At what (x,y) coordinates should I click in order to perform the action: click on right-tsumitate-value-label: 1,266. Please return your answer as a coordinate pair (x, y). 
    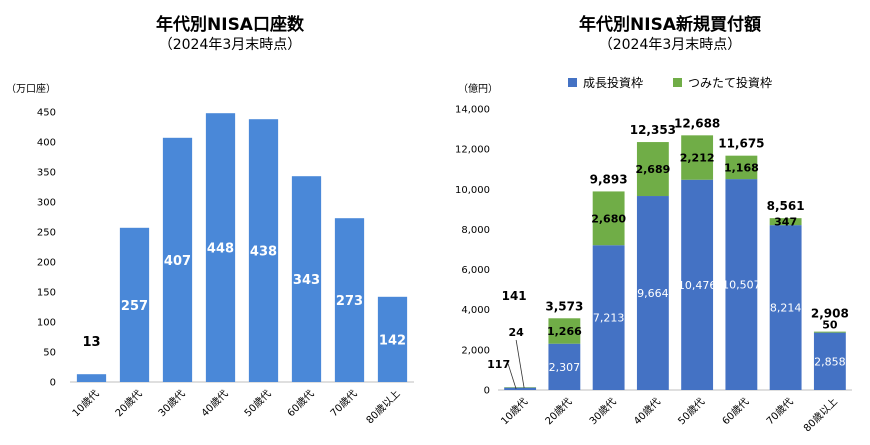
    Looking at the image, I should click on (564, 331).